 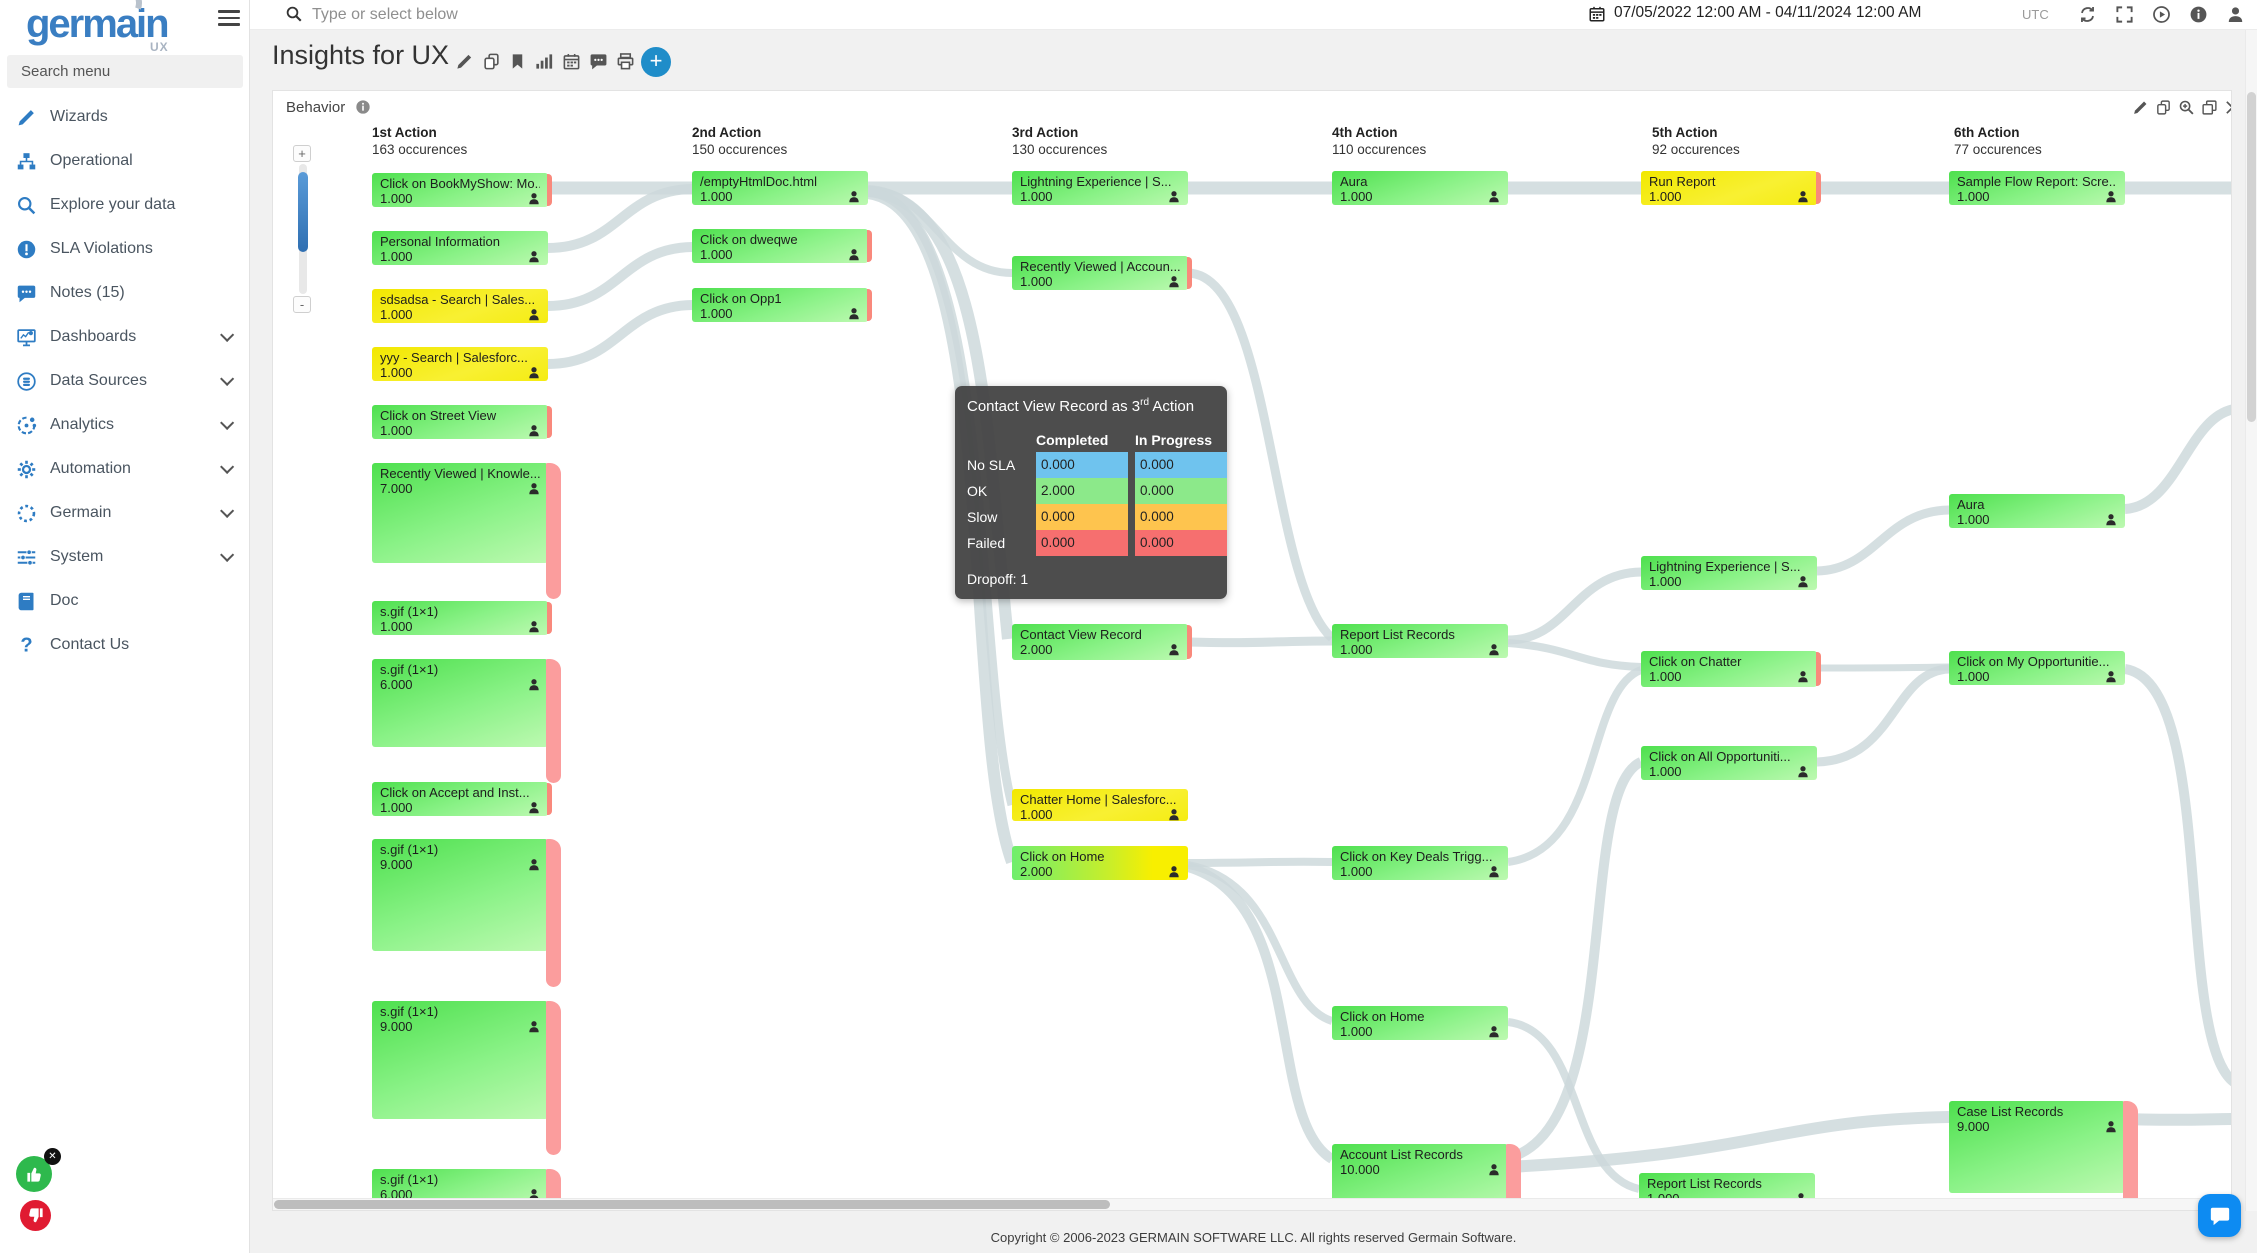 I want to click on sidebar-item-label: Contact Us, so click(x=90, y=644).